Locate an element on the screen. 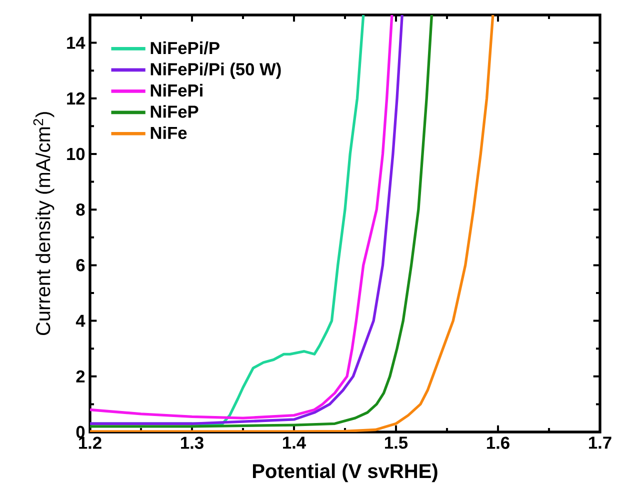 The width and height of the screenshot is (619, 495). x-axis-title: Potential (V svRHE) is located at coordinates (345, 472).